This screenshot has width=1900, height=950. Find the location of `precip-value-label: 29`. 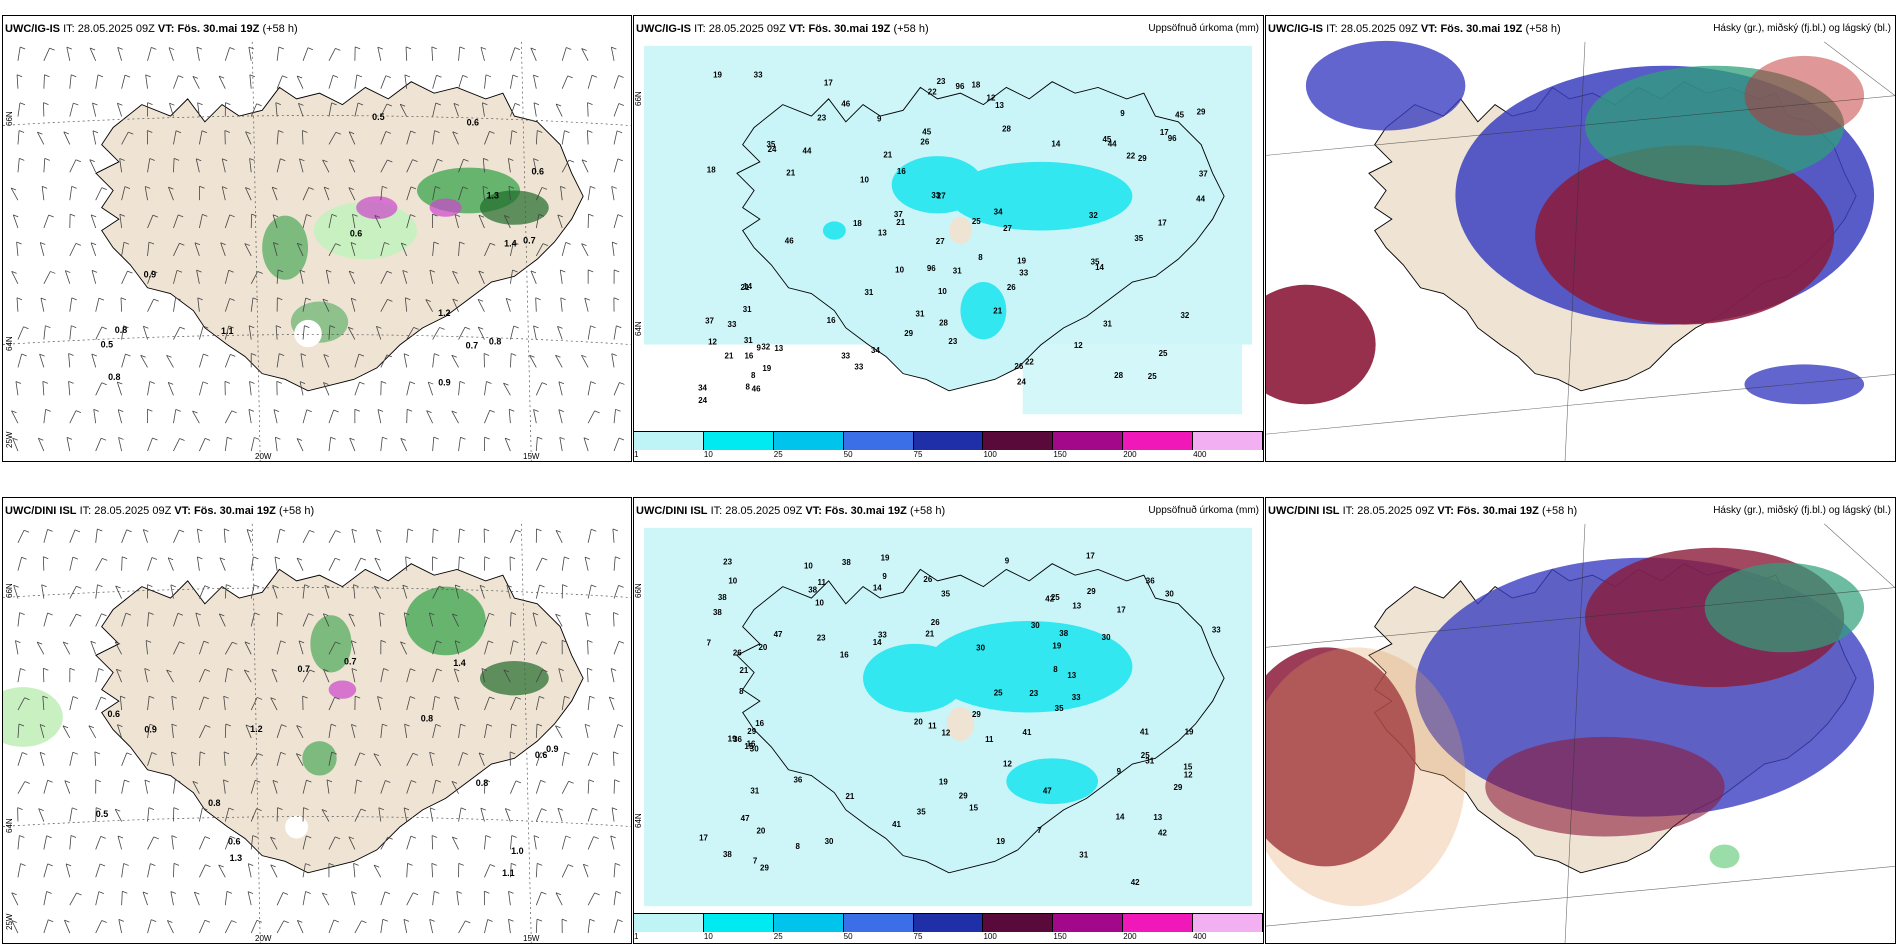

precip-value-label: 29 is located at coordinates (1142, 158).